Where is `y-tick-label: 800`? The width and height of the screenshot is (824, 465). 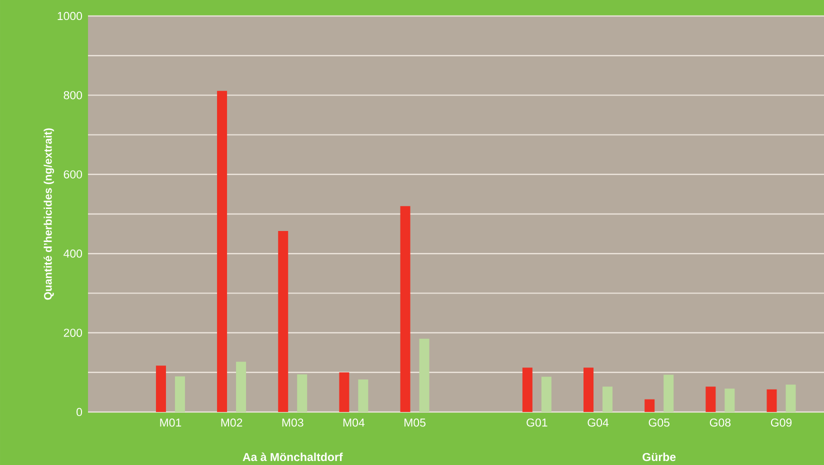 y-tick-label: 800 is located at coordinates (73, 95).